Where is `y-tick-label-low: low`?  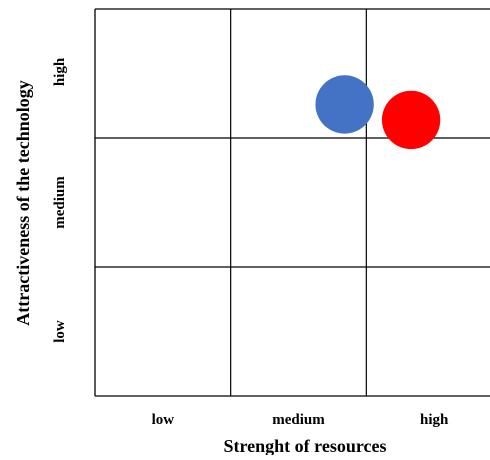
y-tick-label-low: low is located at coordinates (60, 331).